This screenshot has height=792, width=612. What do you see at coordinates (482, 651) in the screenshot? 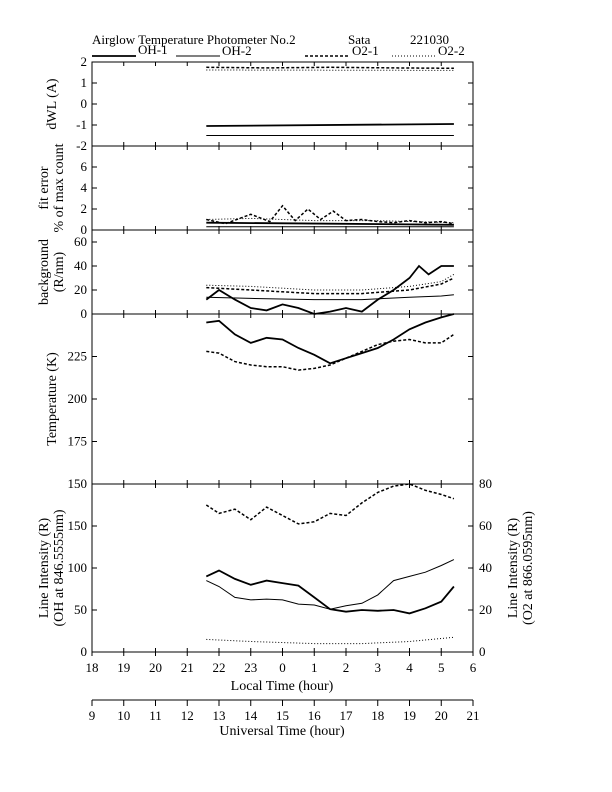
I see `y-right-tick-label: 0` at bounding box center [482, 651].